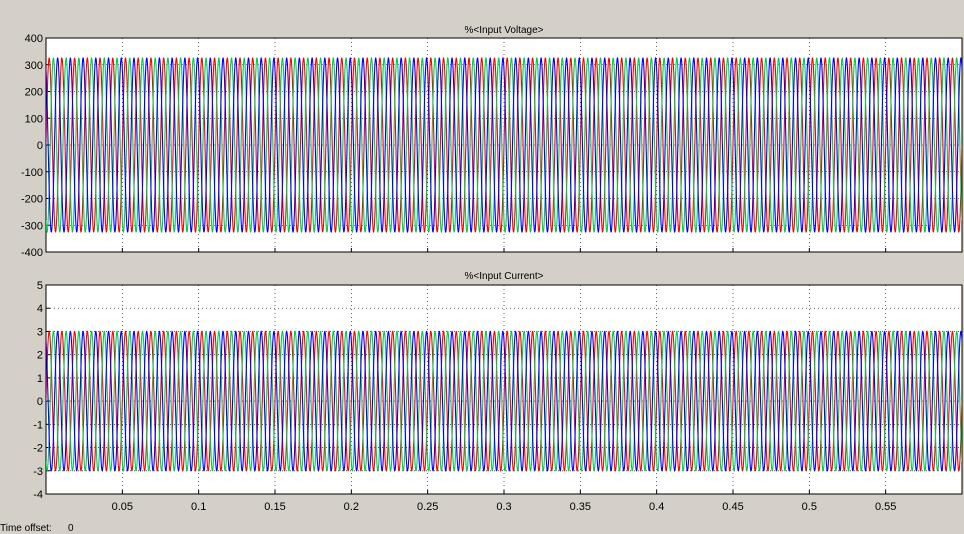 Image resolution: width=964 pixels, height=534 pixels. I want to click on y-tick-label: 2, so click(40, 356).